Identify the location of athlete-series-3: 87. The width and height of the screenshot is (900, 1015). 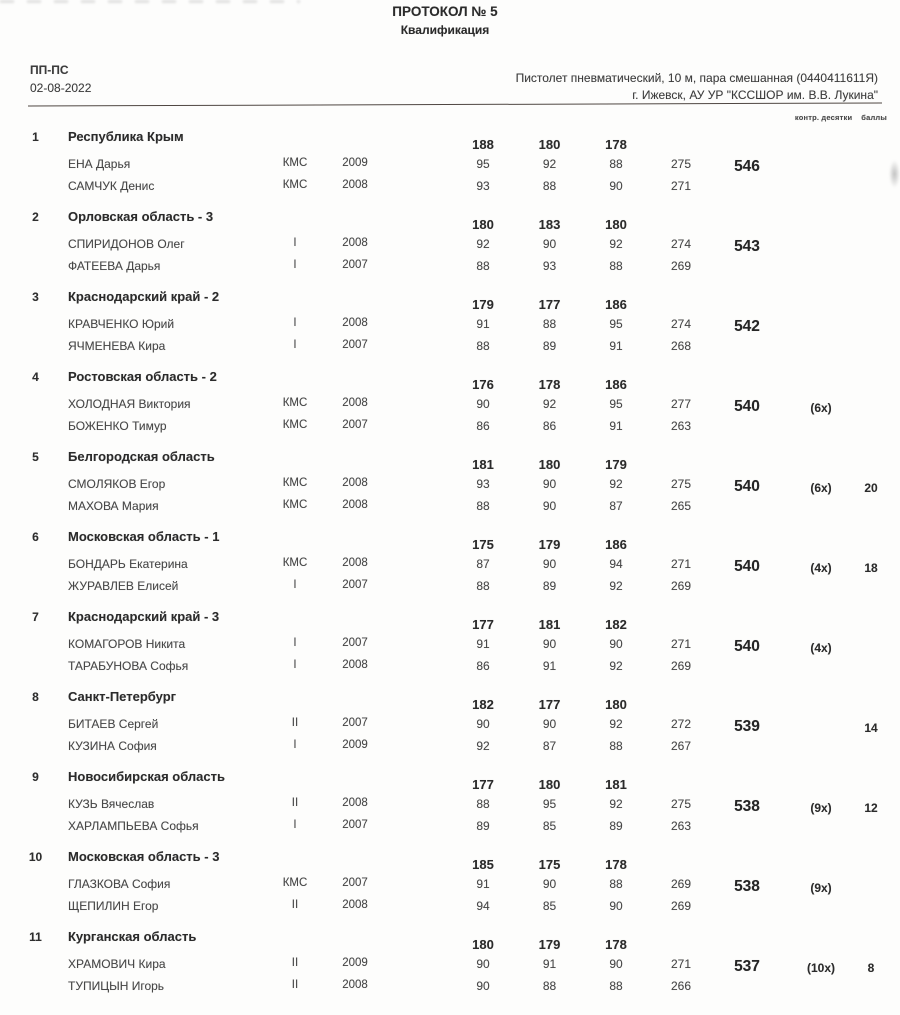
(616, 506).